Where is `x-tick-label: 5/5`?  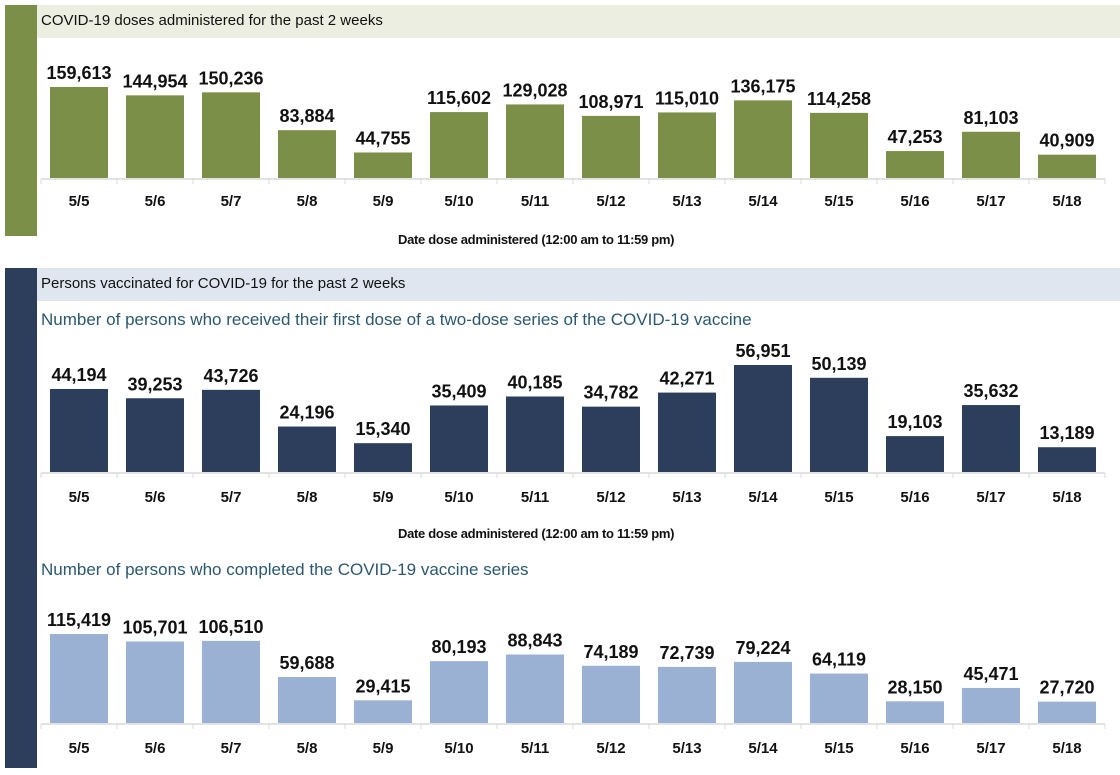
x-tick-label: 5/5 is located at coordinates (79, 201).